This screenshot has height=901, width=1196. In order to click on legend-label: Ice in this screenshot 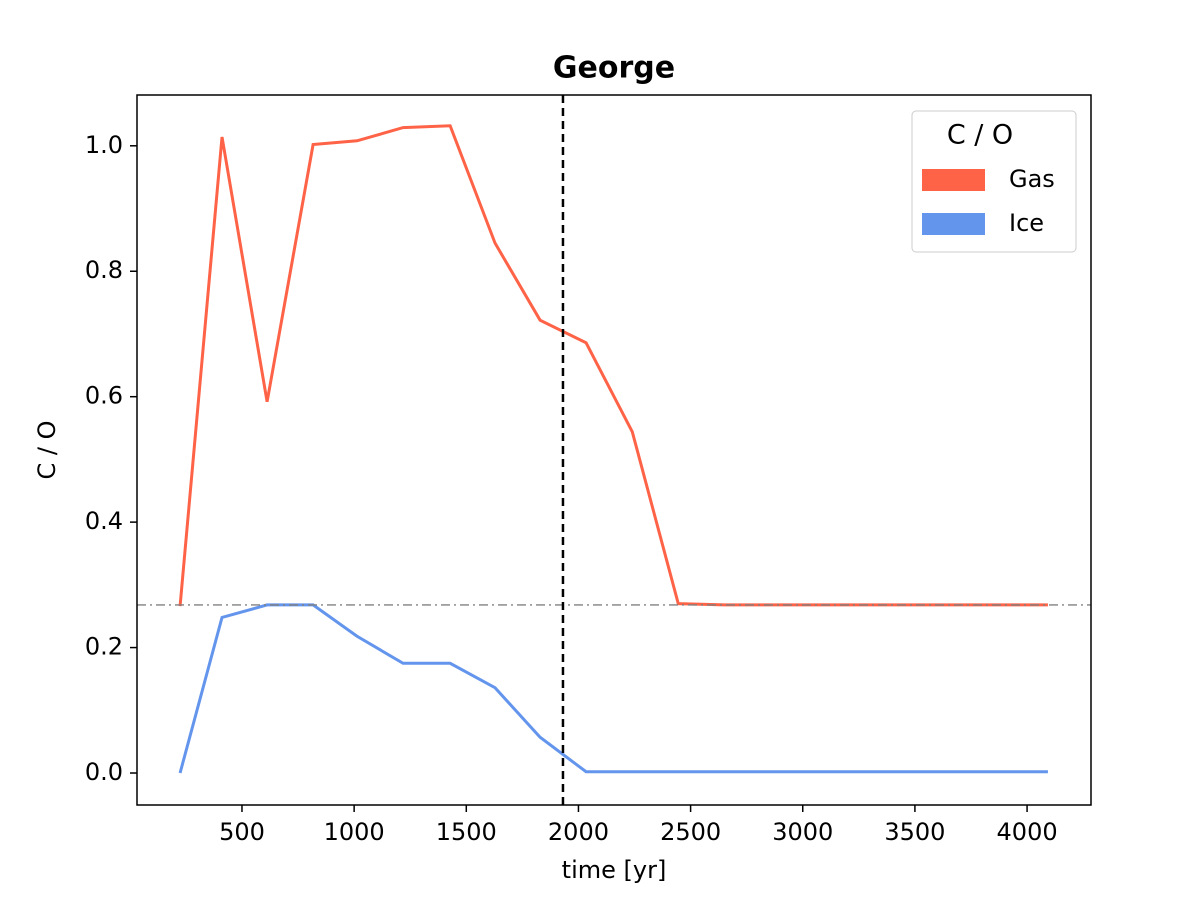, I will do `click(1026, 223)`.